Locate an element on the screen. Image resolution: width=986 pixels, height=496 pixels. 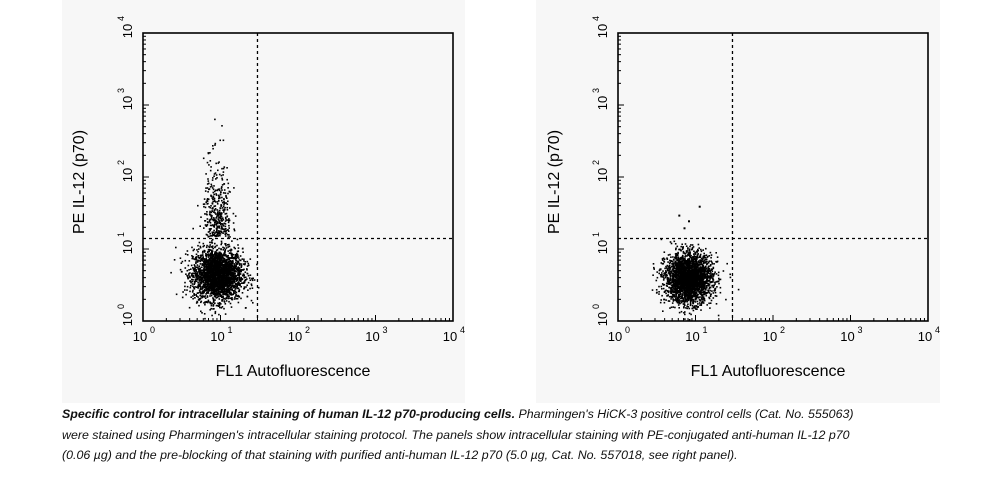
y-tick-exponent: 3 is located at coordinates (121, 90).